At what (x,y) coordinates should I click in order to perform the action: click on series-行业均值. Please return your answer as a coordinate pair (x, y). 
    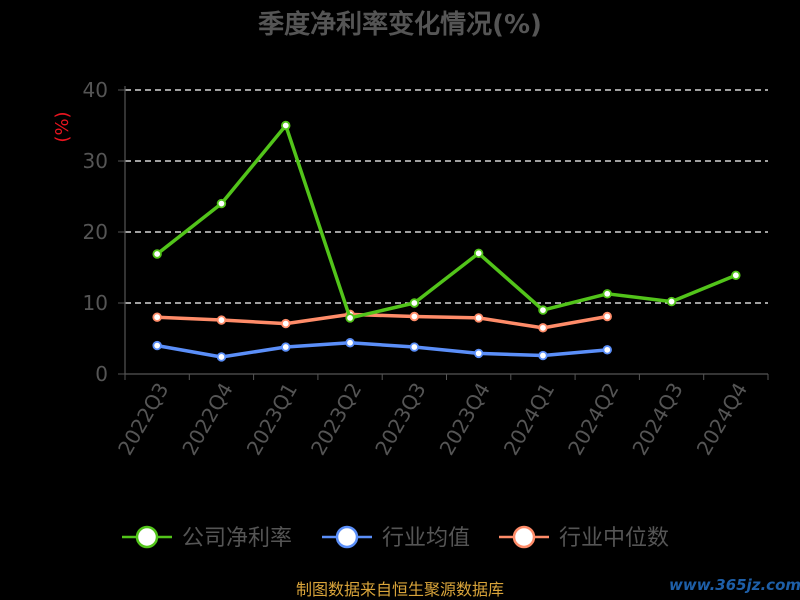
    Looking at the image, I should click on (382, 350).